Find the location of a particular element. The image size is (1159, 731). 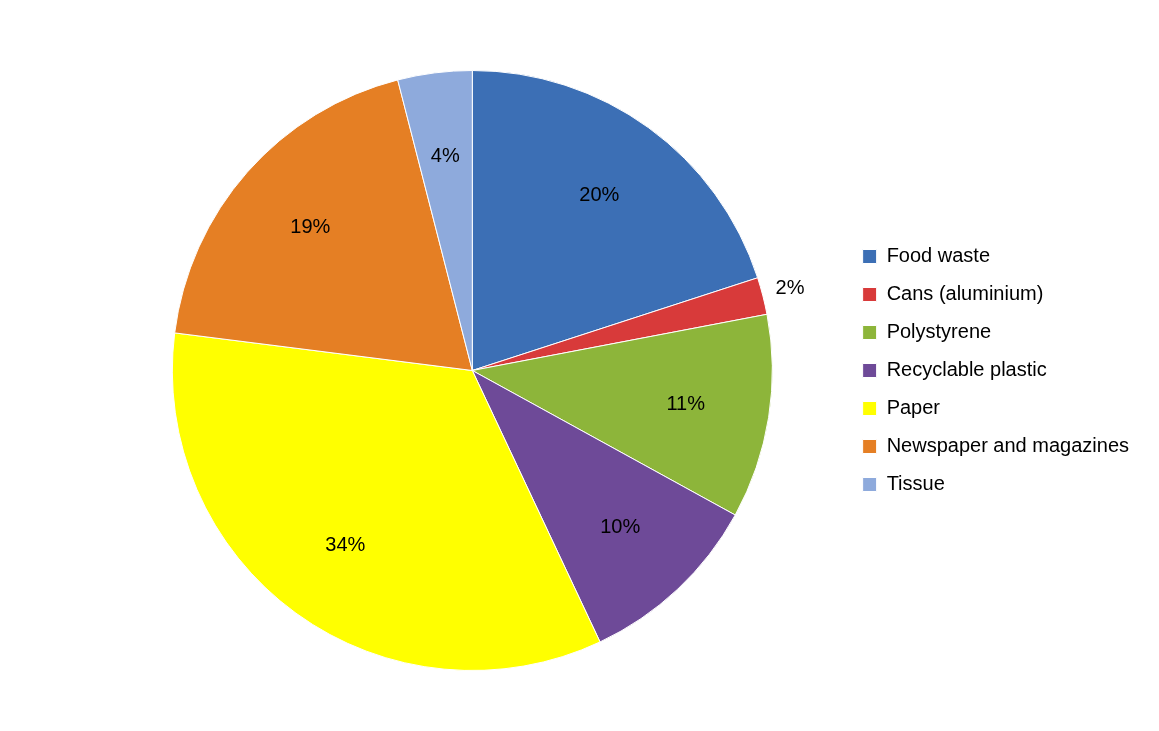

legend-label: Newspaper and magazines is located at coordinates (1008, 445).